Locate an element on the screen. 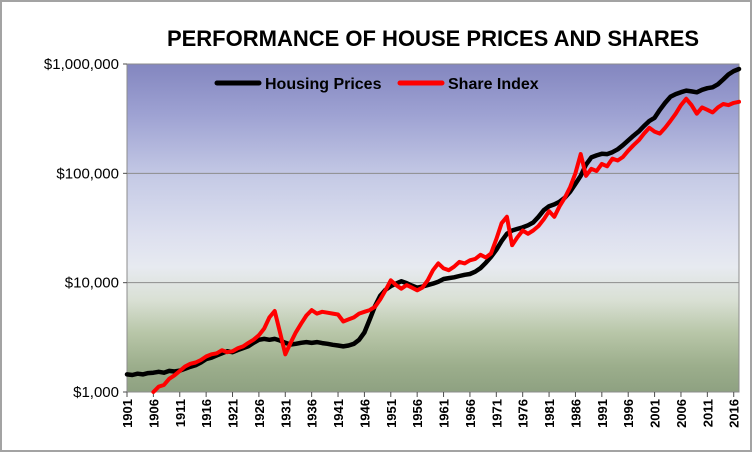 The height and width of the screenshot is (452, 752). legend-label-share-index: Share Index is located at coordinates (493, 84).